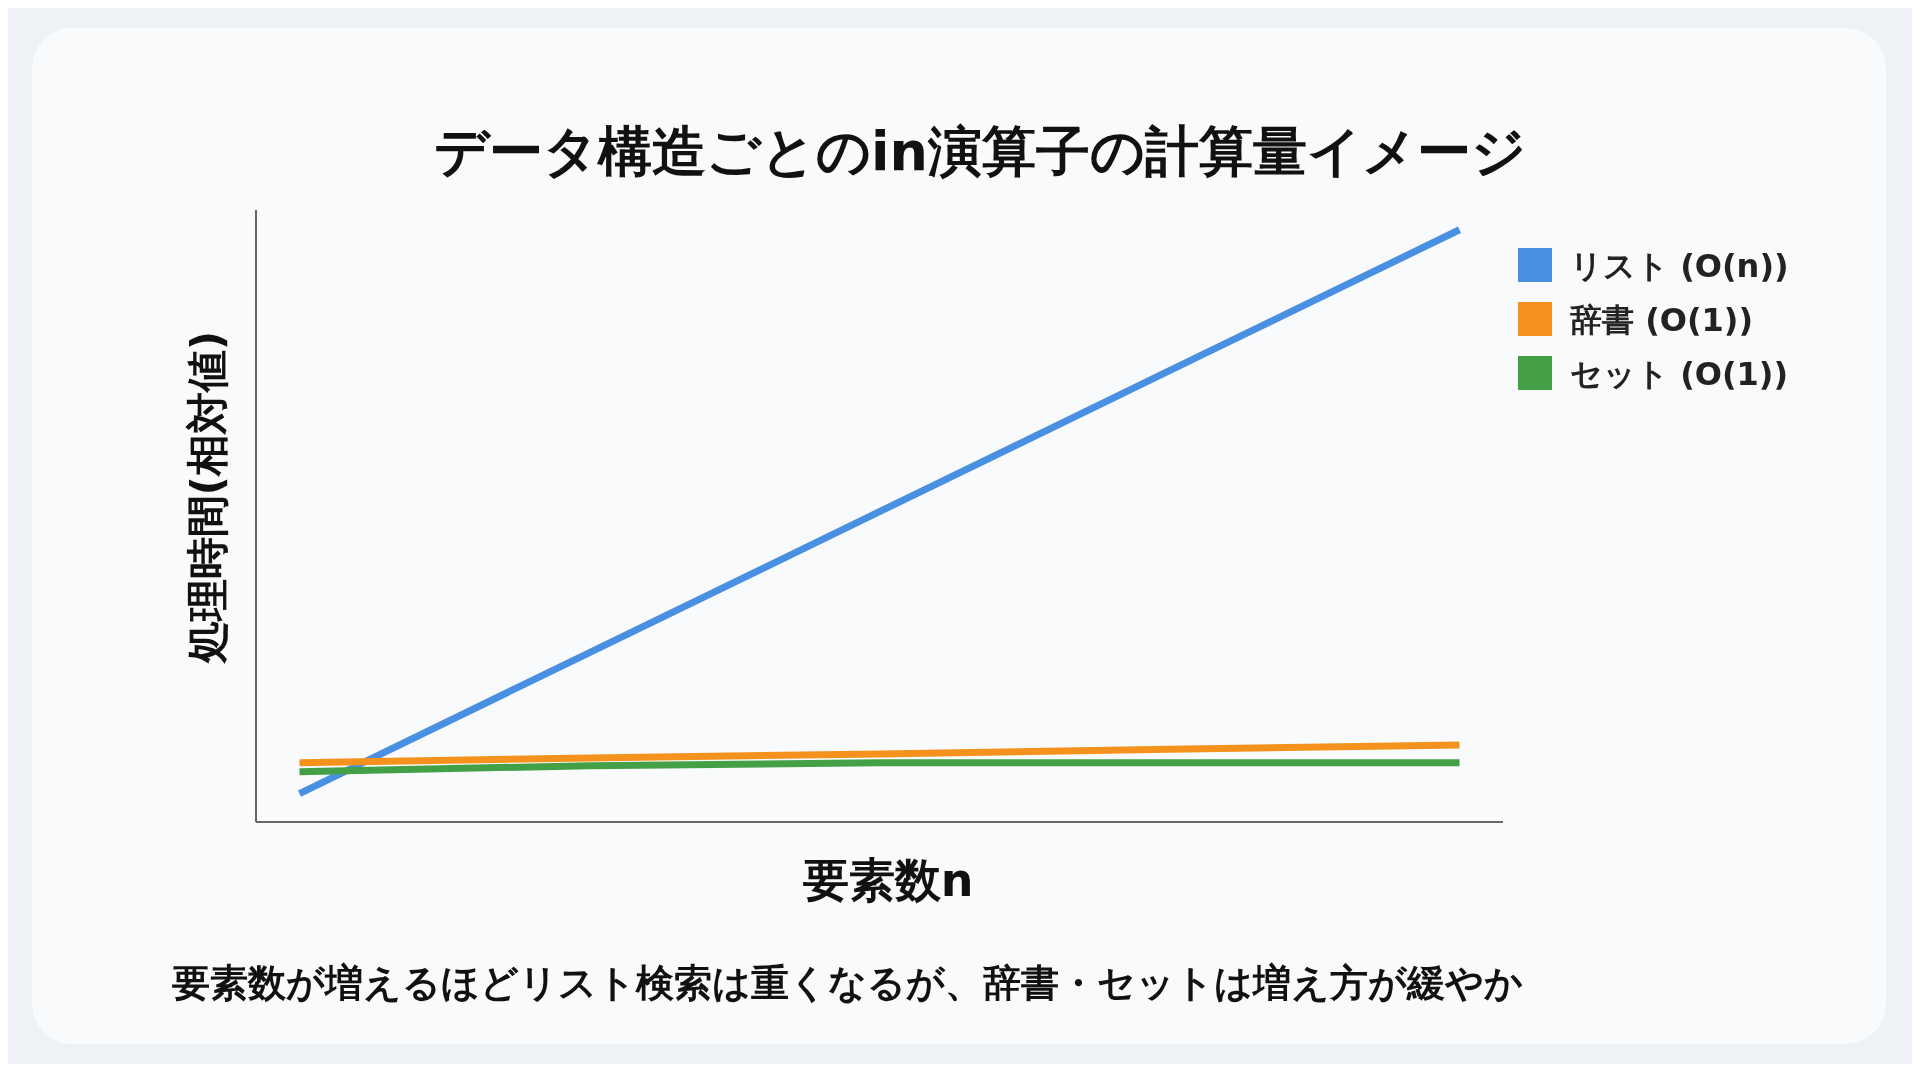 The width and height of the screenshot is (1920, 1072). Describe the element at coordinates (888, 880) in the screenshot. I see `x-axis-title: 要素数n` at that location.